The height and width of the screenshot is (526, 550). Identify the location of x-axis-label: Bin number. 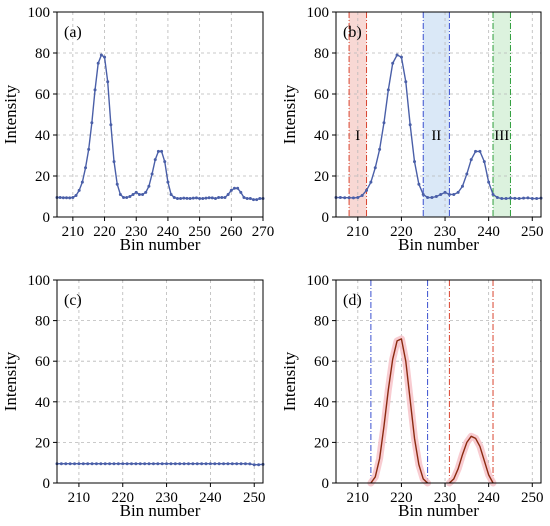
(160, 244).